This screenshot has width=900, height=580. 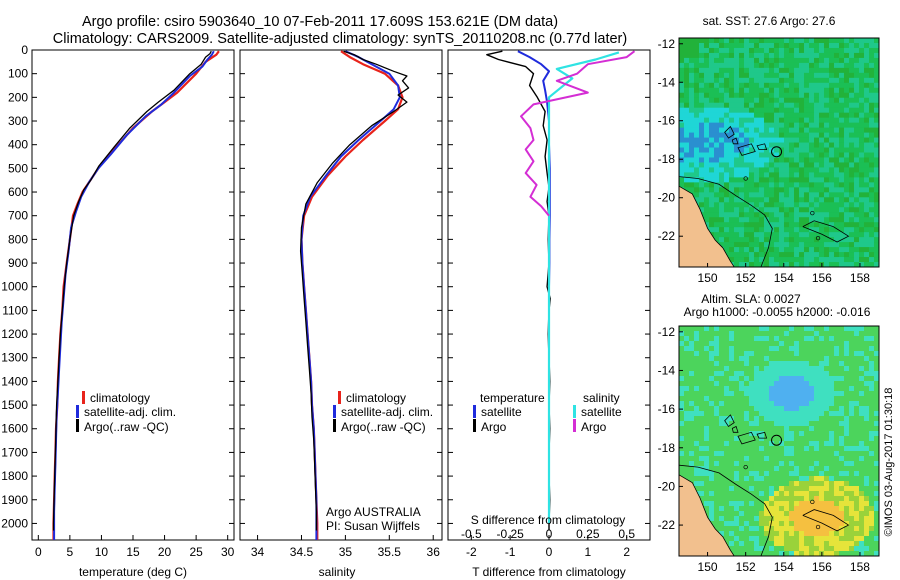 I want to click on legend-label-temp-argo: Argo, so click(x=494, y=427).